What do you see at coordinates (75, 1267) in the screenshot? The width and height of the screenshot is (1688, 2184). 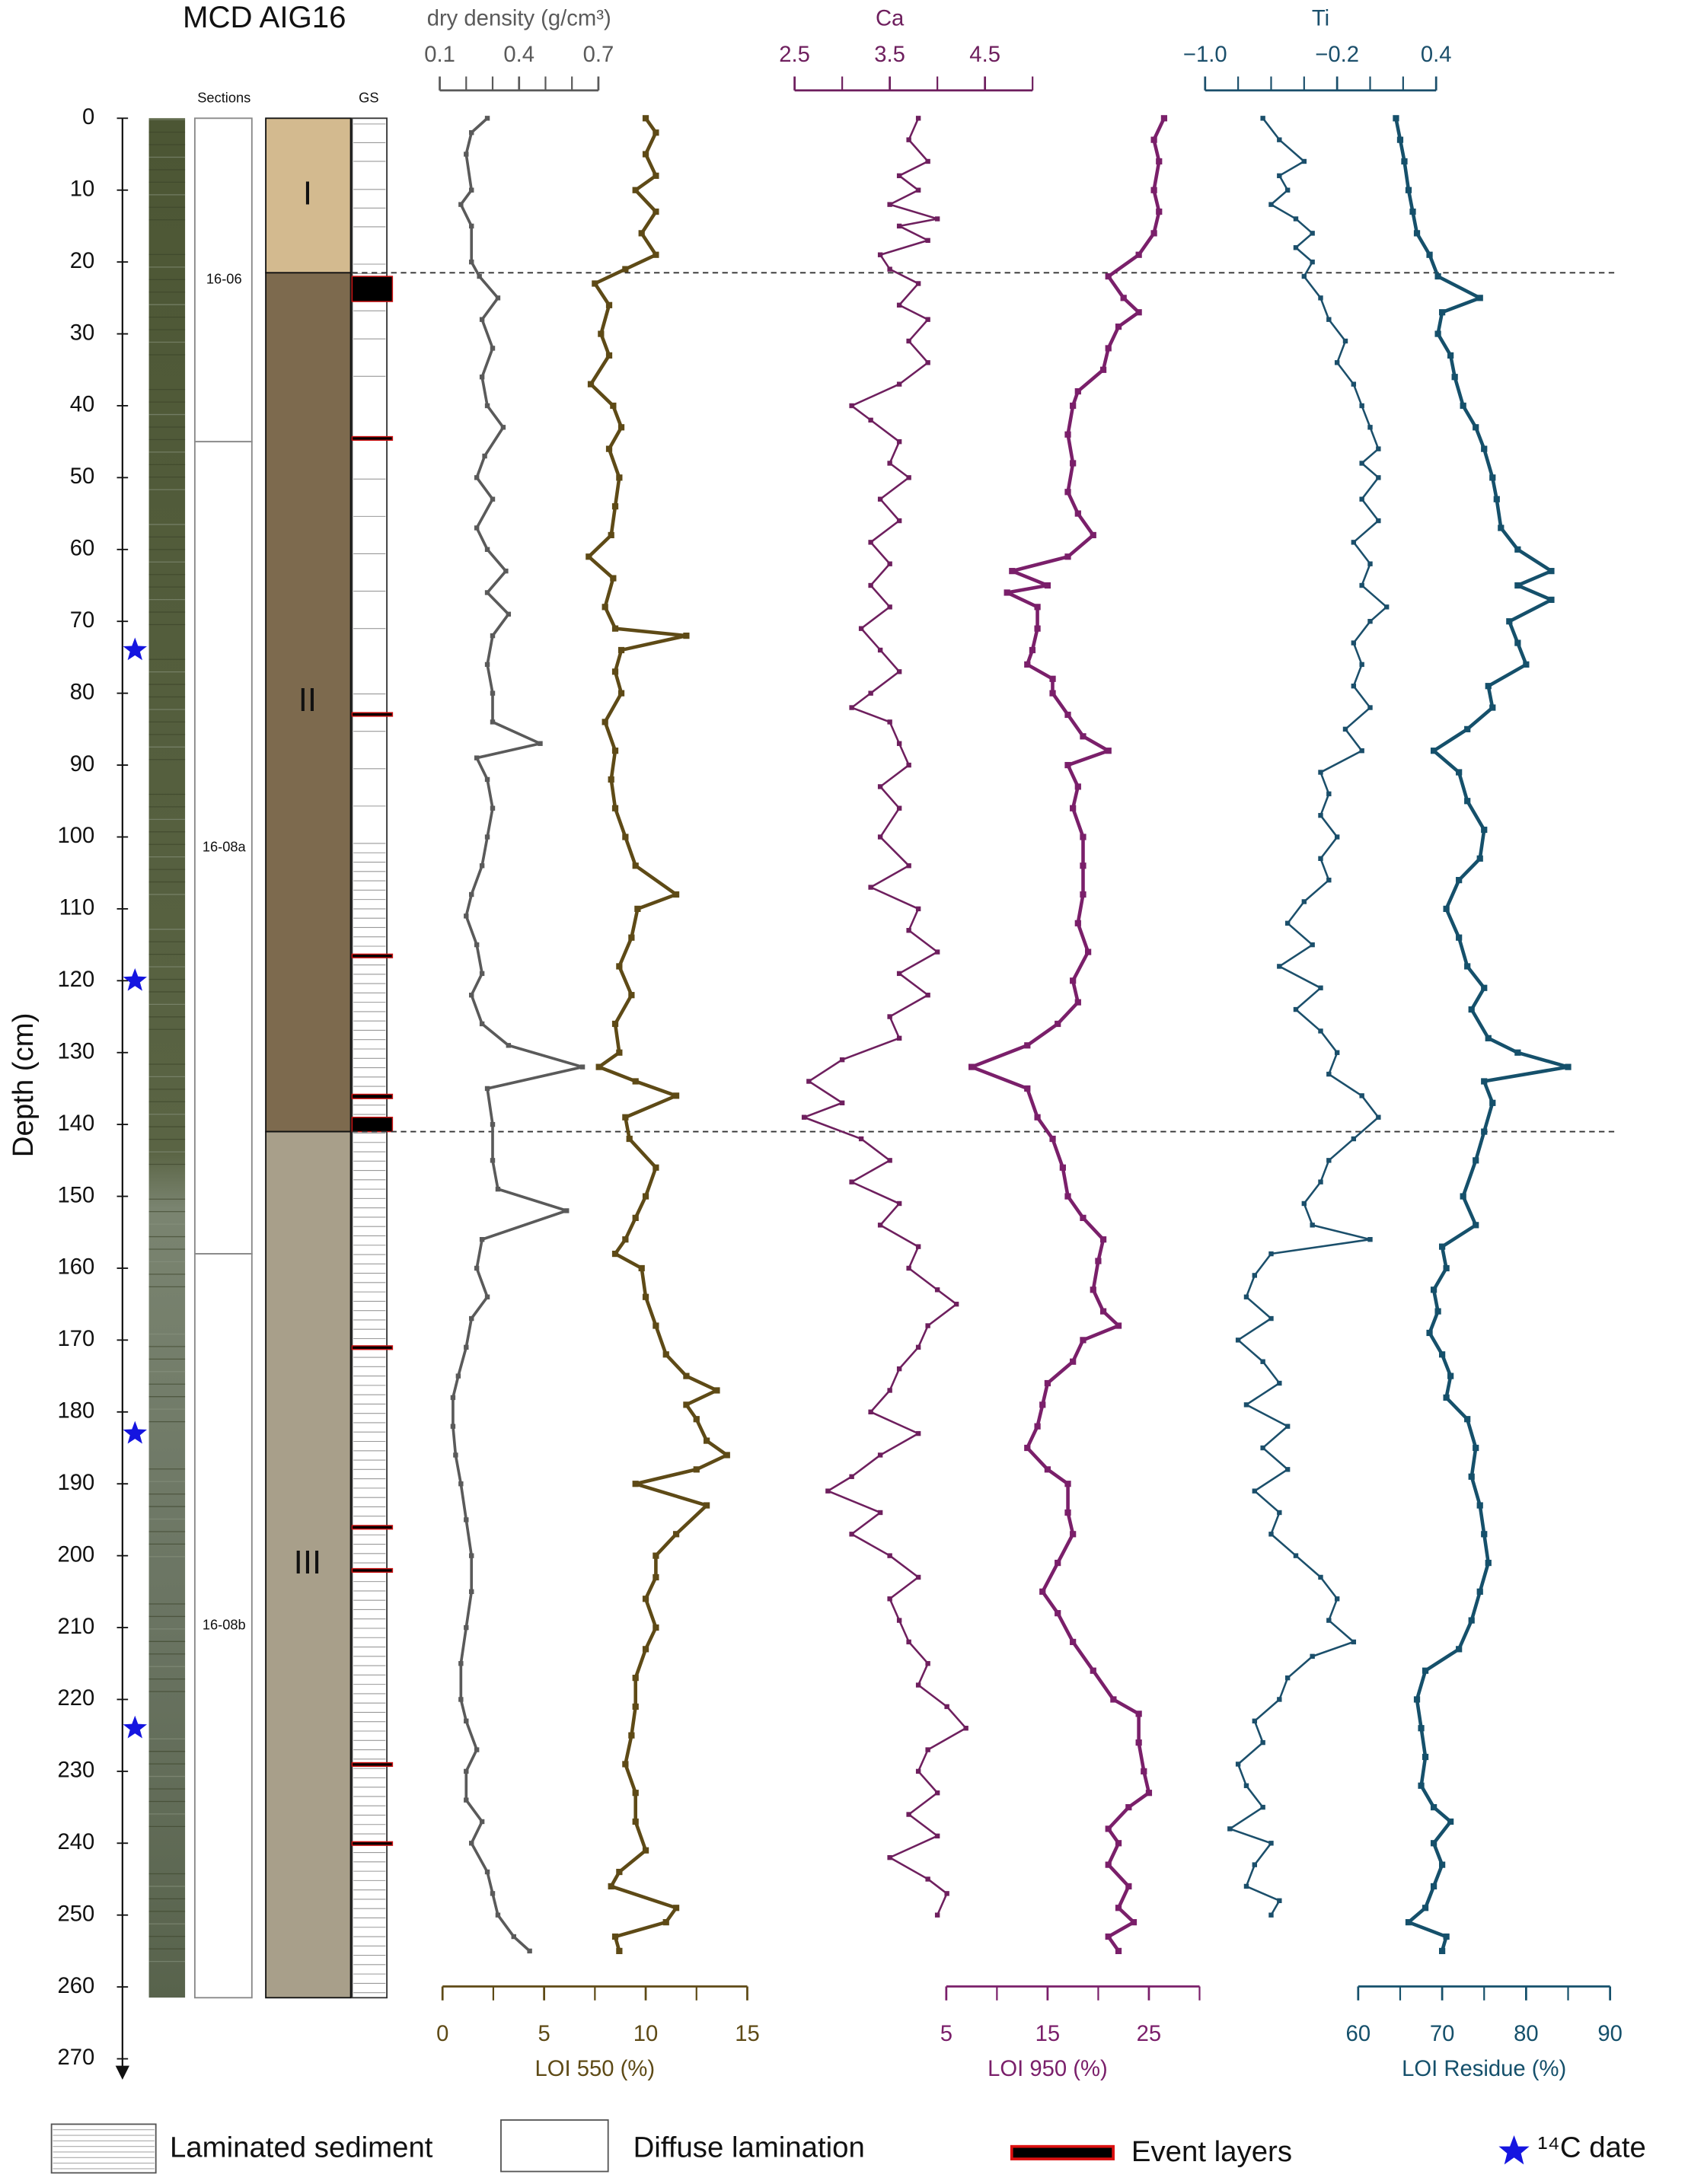 I see `y-tick-label: 160` at bounding box center [75, 1267].